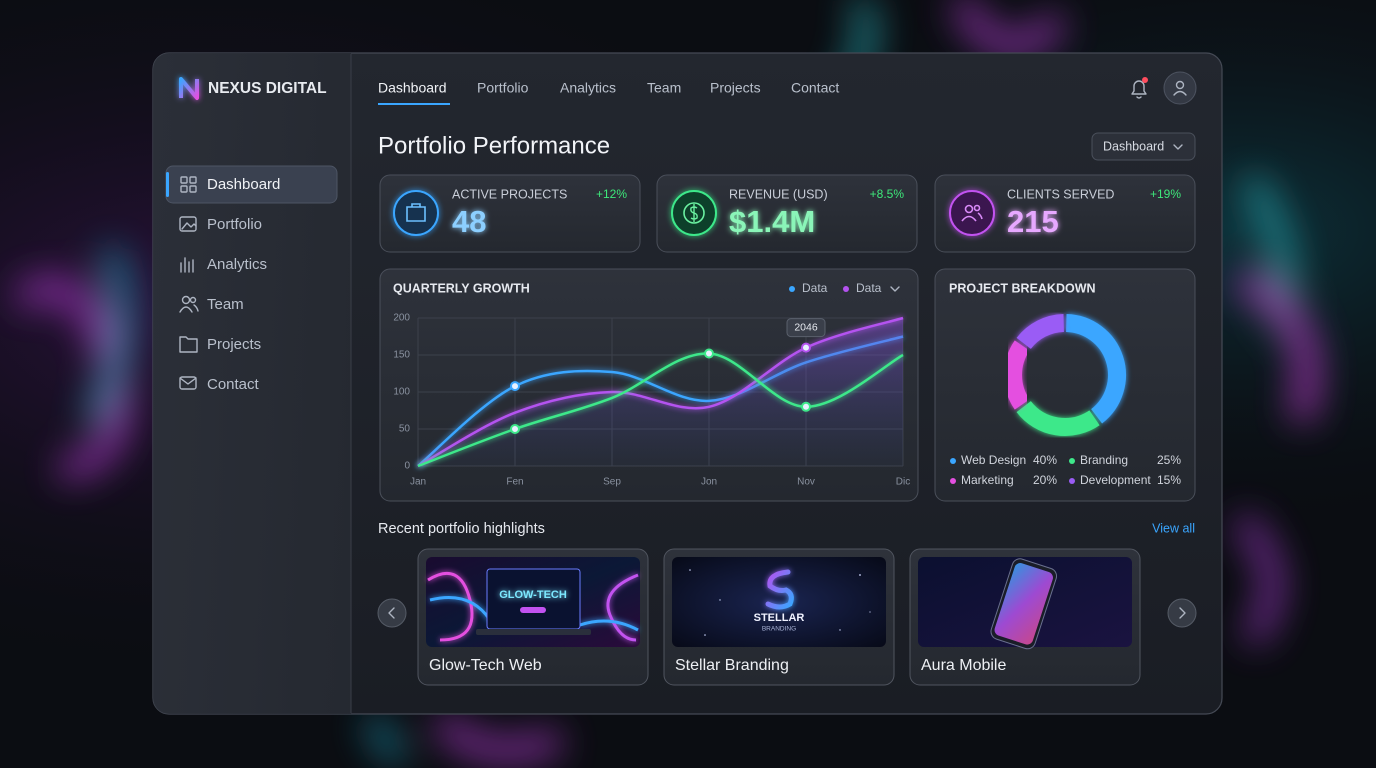  I want to click on view-select: Dashboard, so click(1143, 146).